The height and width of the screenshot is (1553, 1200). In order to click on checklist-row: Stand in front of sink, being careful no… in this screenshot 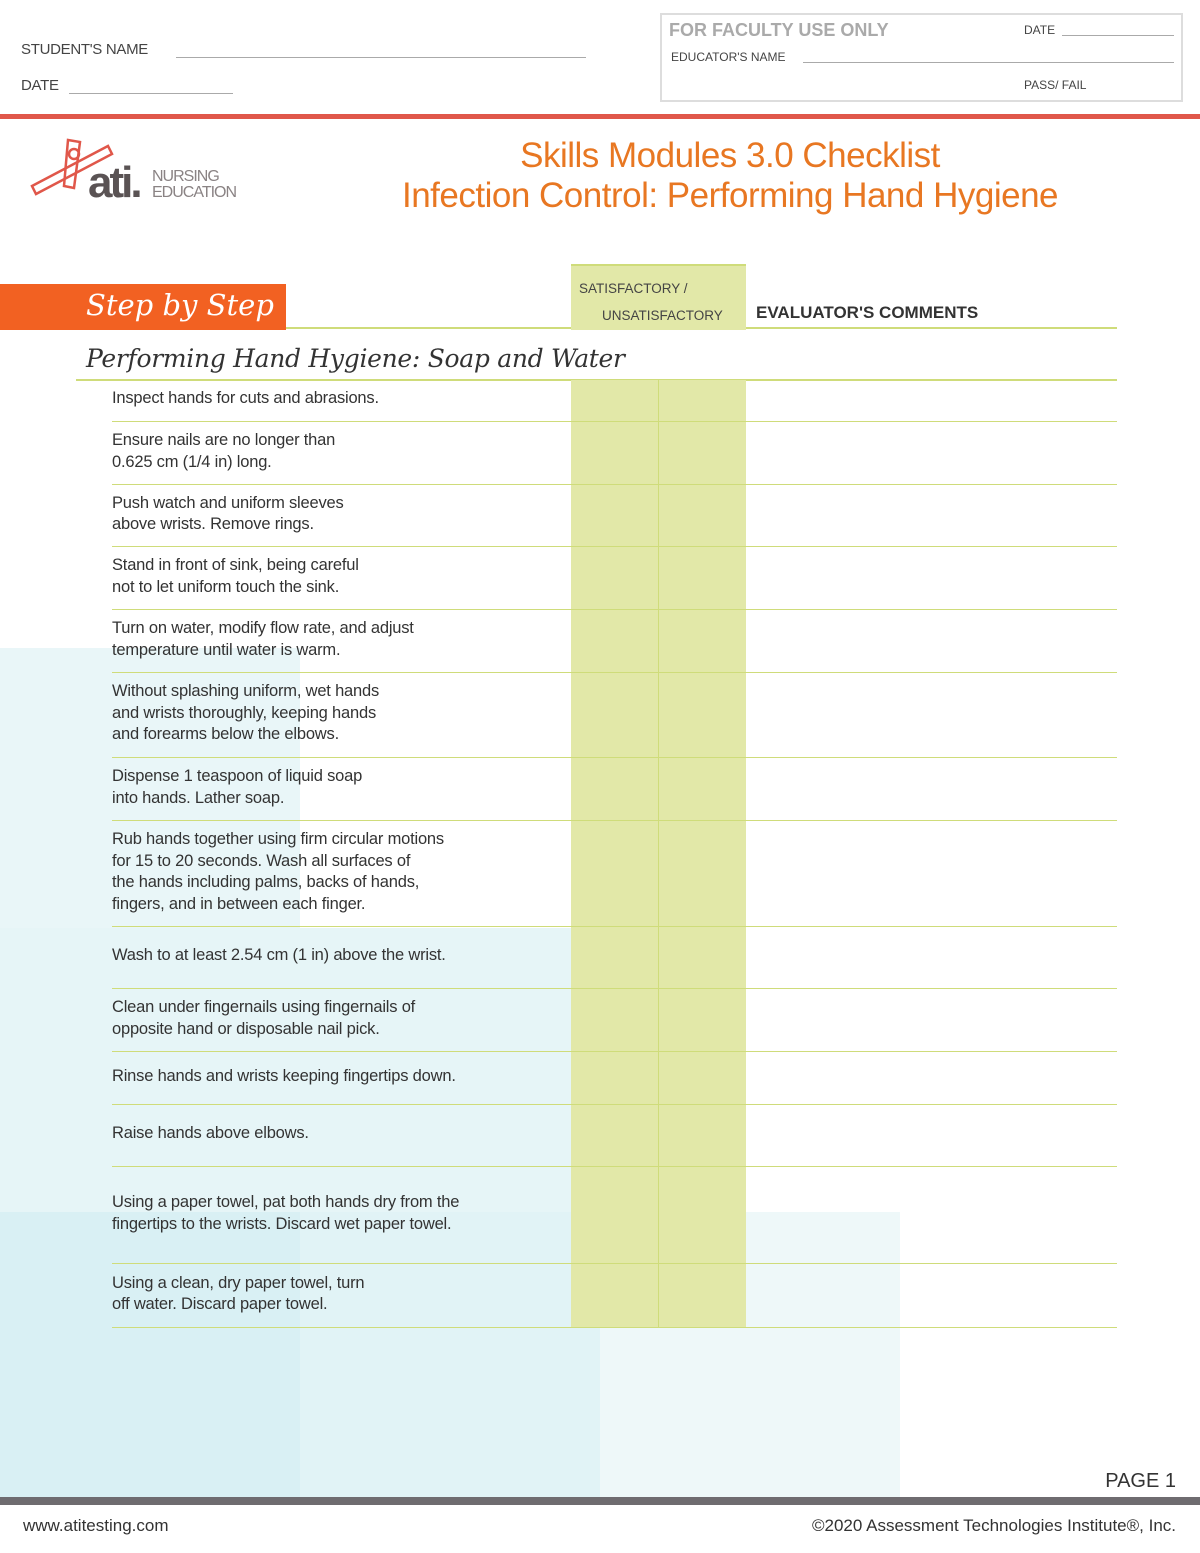, I will do `click(614, 578)`.